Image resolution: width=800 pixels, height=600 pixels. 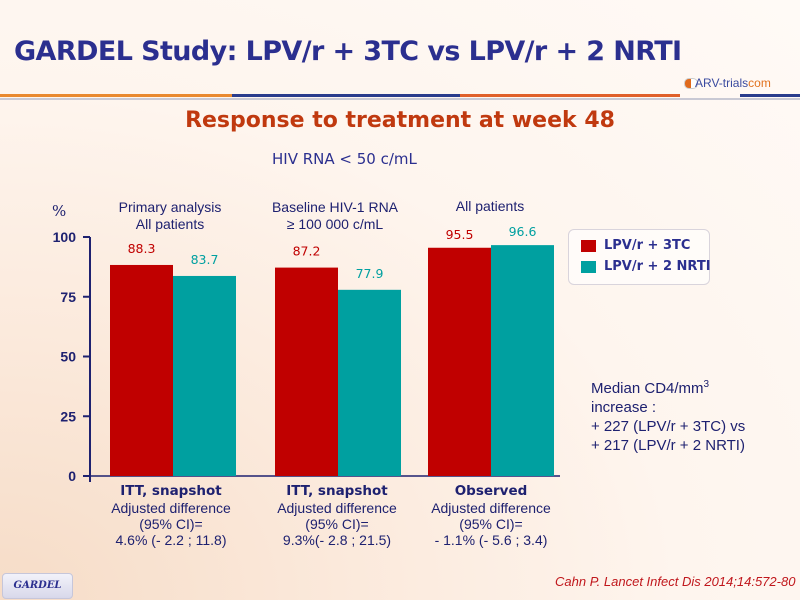 What do you see at coordinates (72, 476) in the screenshot?
I see `y-tick-label: 0` at bounding box center [72, 476].